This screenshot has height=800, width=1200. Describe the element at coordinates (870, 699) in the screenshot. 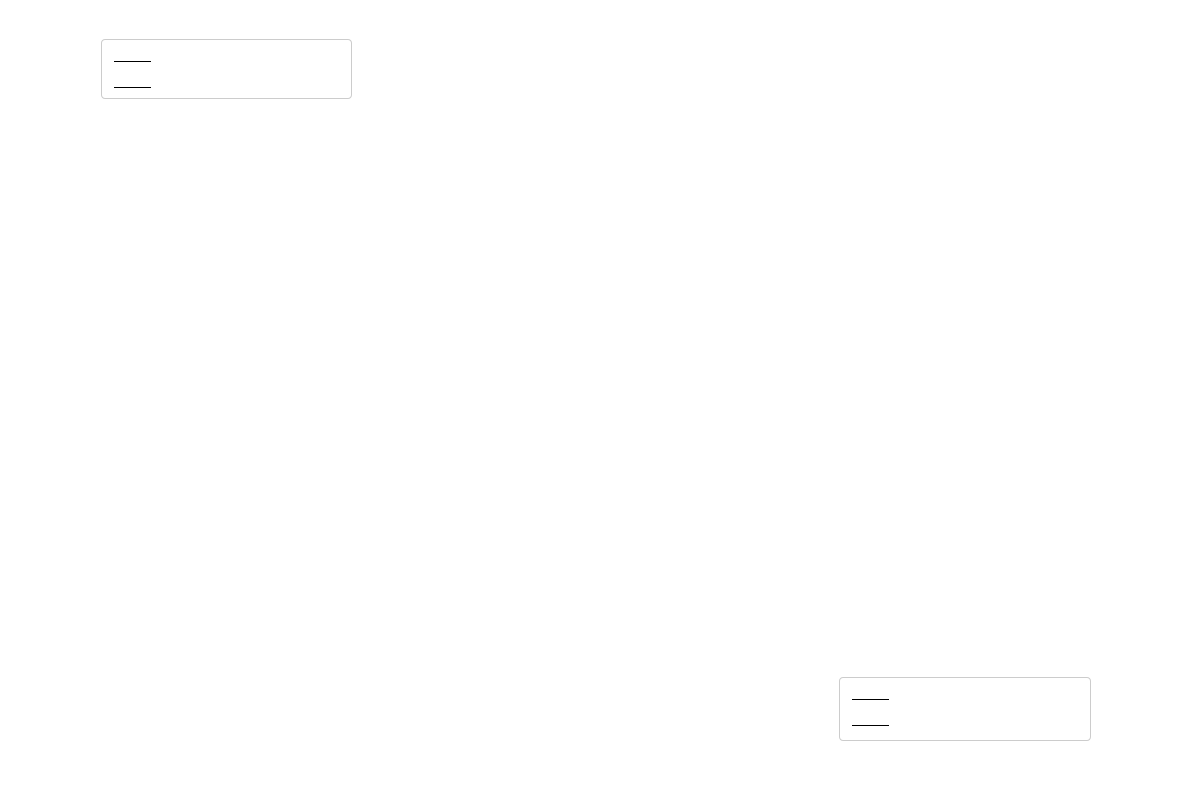

I see `position-line-swatch` at that location.